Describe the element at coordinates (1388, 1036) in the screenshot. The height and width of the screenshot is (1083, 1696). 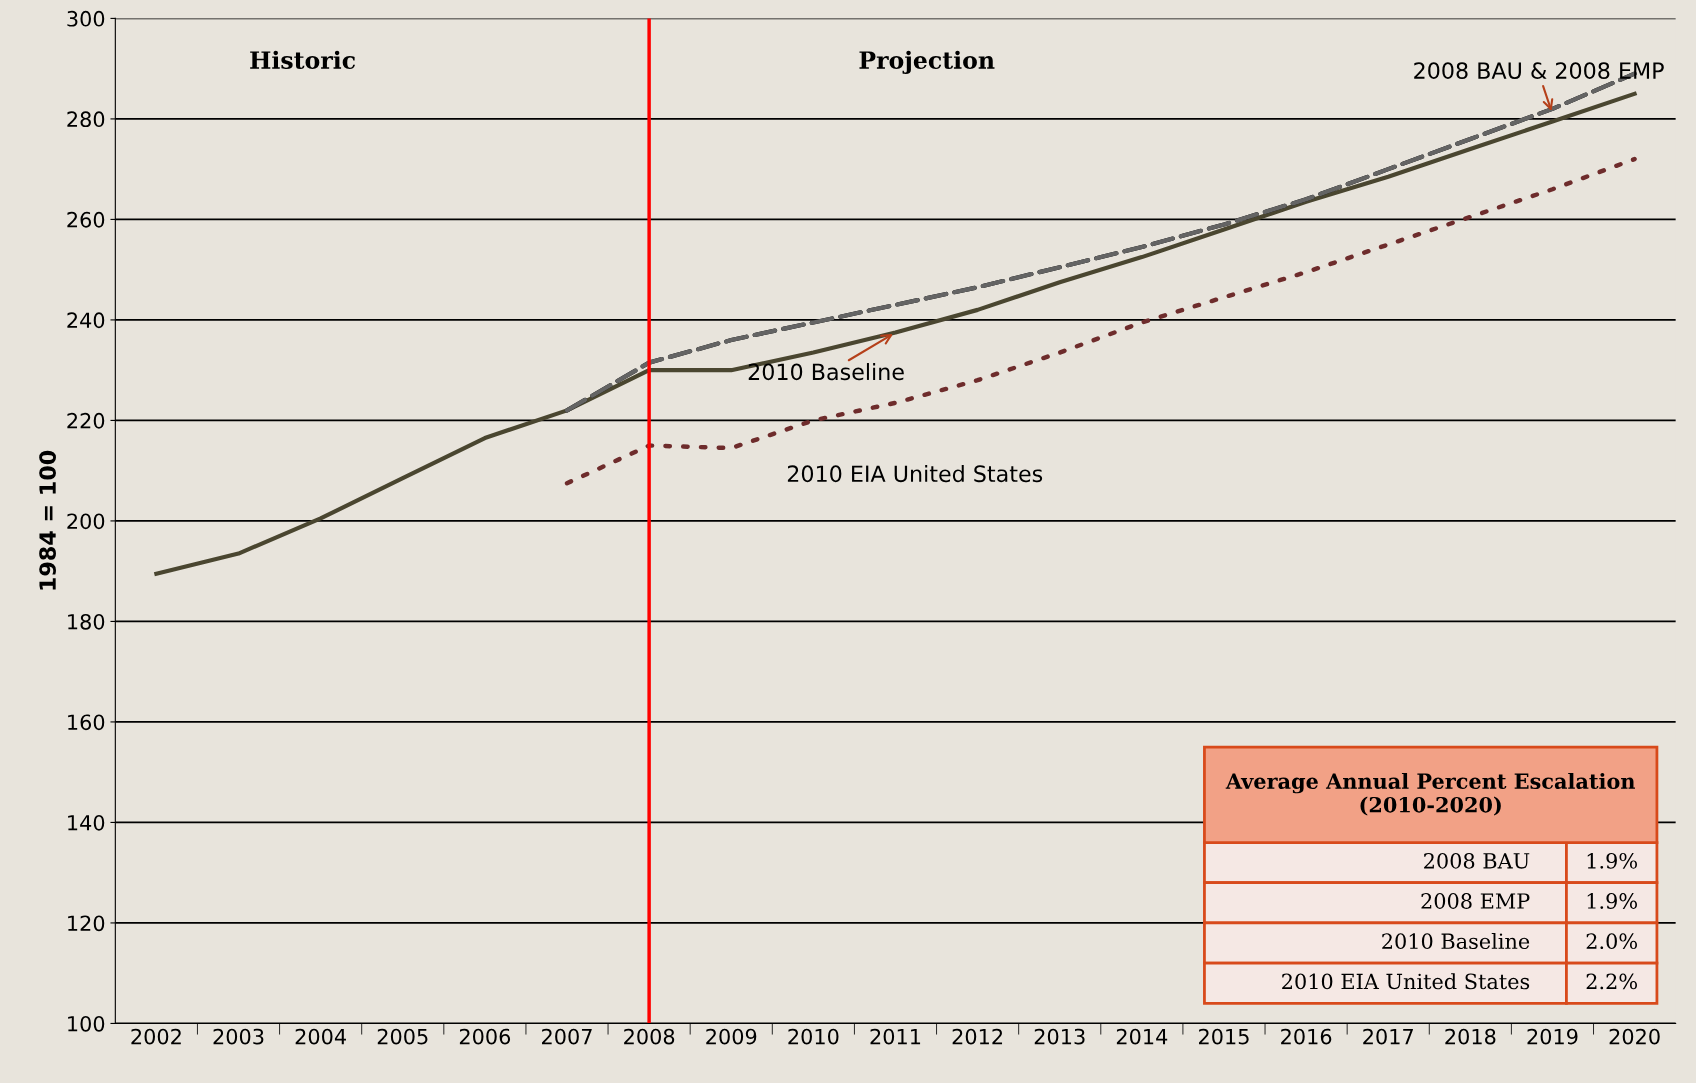
I see `x-tick-label: 2017` at that location.